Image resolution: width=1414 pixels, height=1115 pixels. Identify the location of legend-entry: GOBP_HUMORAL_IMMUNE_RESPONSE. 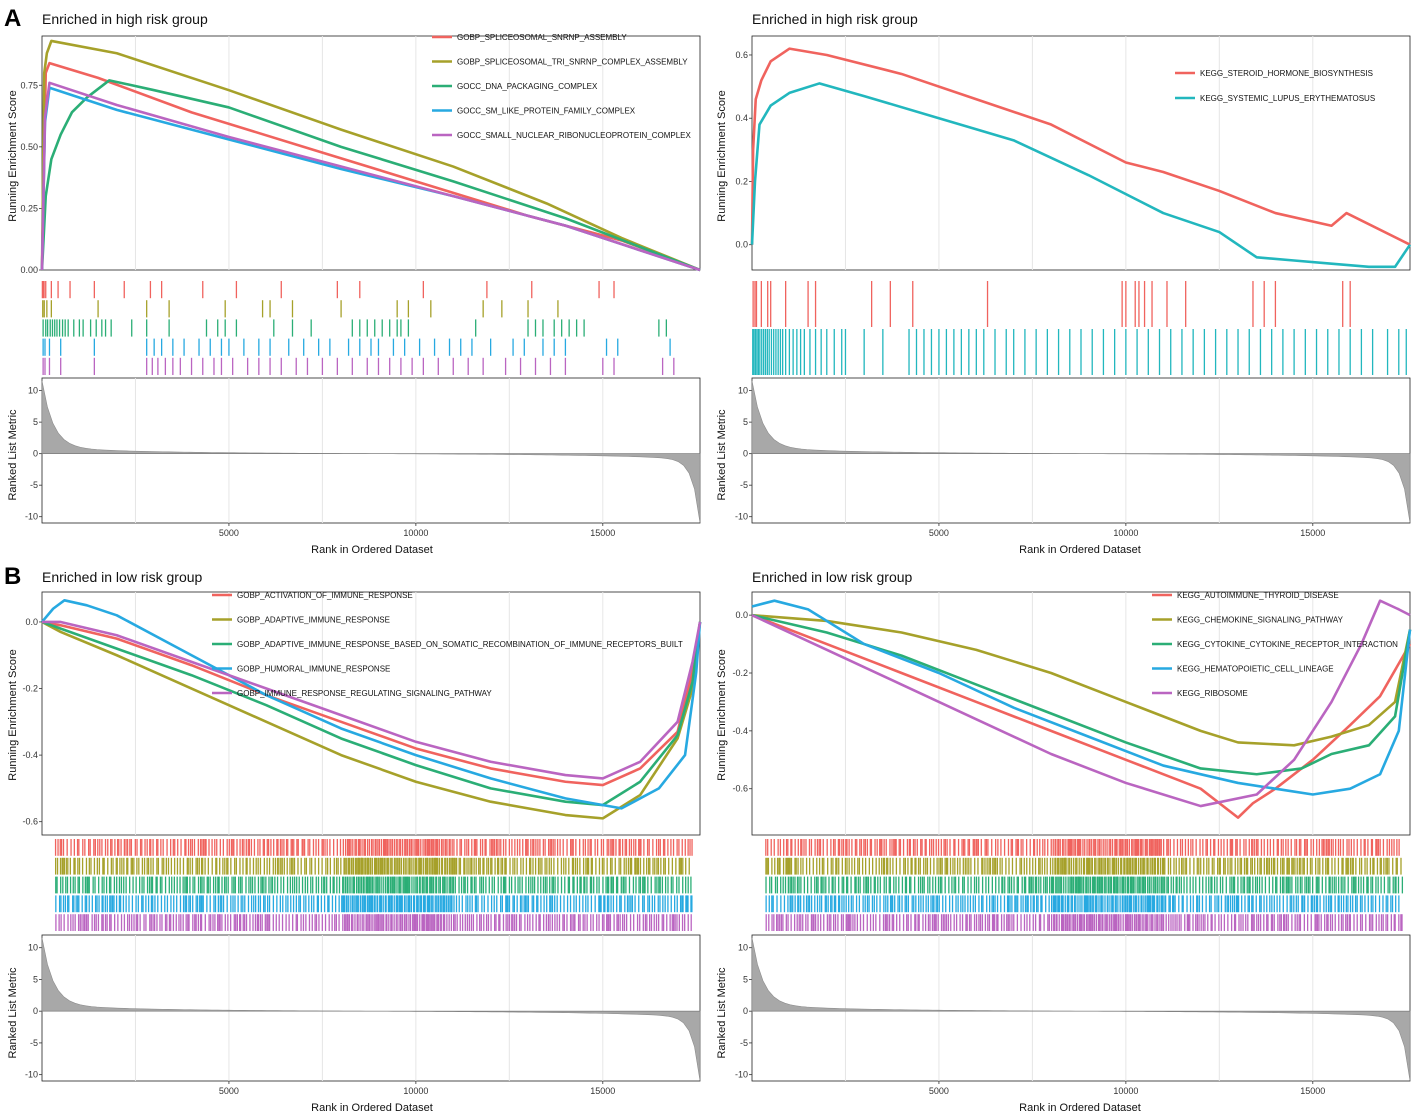
(313, 669).